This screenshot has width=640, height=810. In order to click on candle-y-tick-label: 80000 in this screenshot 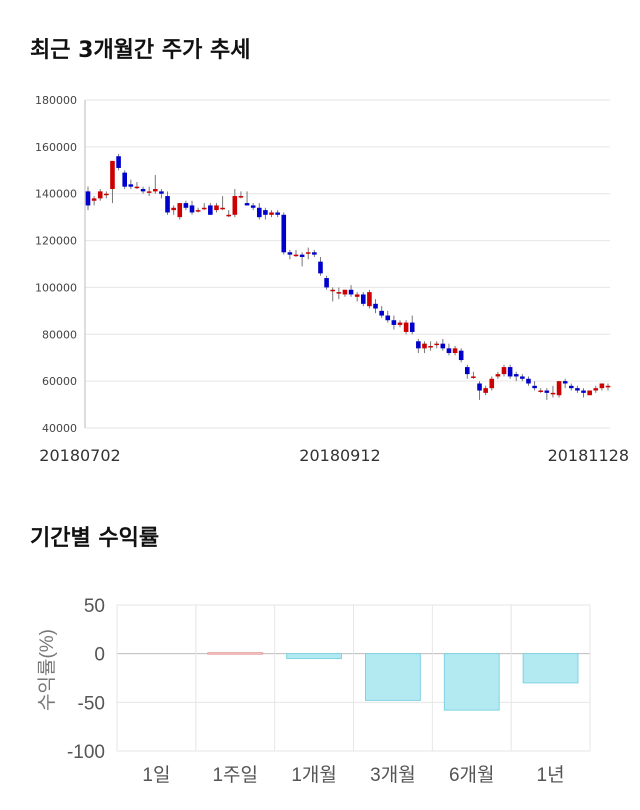, I will do `click(59, 334)`.